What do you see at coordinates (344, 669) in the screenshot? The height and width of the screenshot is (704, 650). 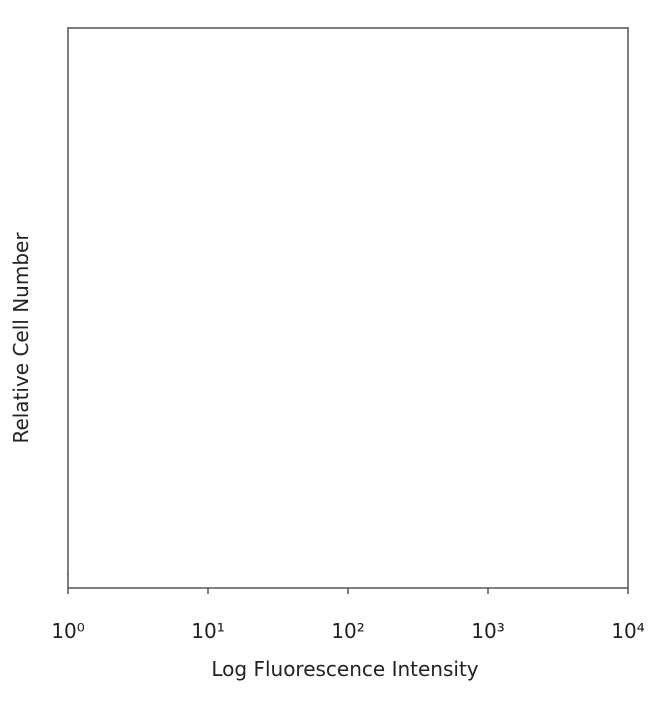 I see `x-axis-label: Log Fluorescence Intensity` at bounding box center [344, 669].